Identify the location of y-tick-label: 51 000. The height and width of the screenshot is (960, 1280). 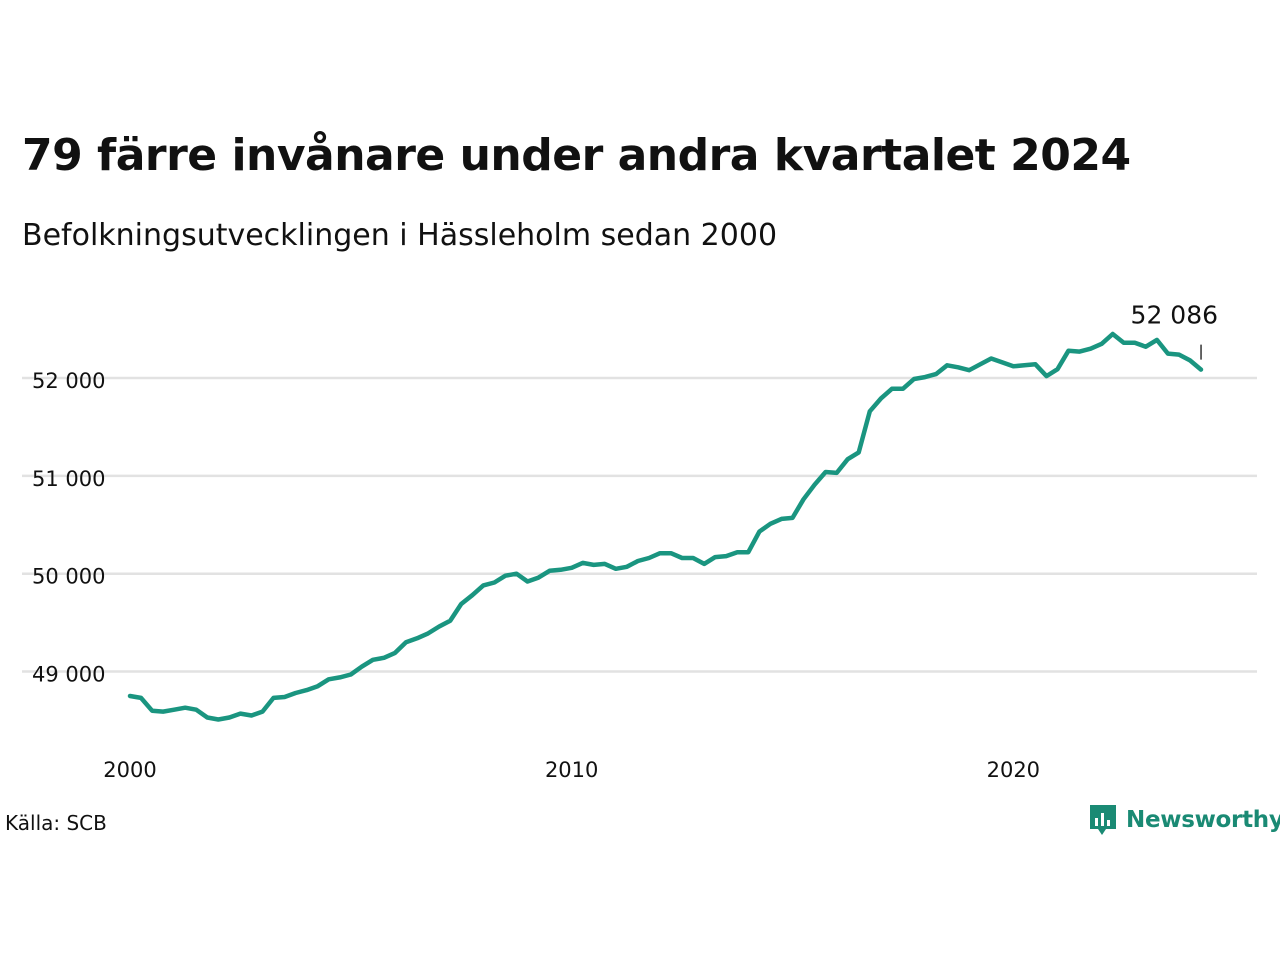
(68, 479).